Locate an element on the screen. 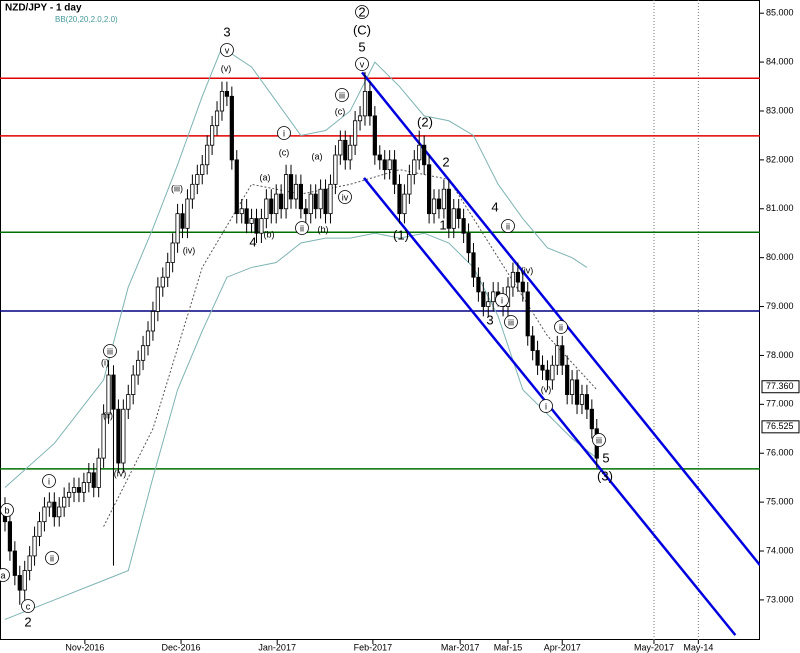 Image resolution: width=800 pixels, height=653 pixels. price-marker-label: 76.525 is located at coordinates (780, 426).